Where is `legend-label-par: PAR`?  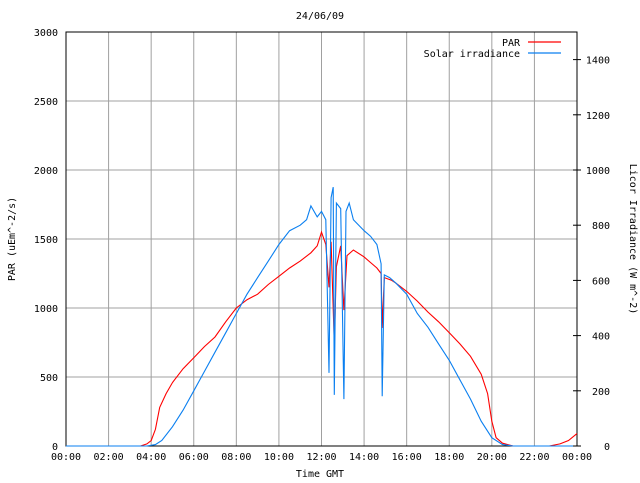 legend-label-par: PAR is located at coordinates (511, 43).